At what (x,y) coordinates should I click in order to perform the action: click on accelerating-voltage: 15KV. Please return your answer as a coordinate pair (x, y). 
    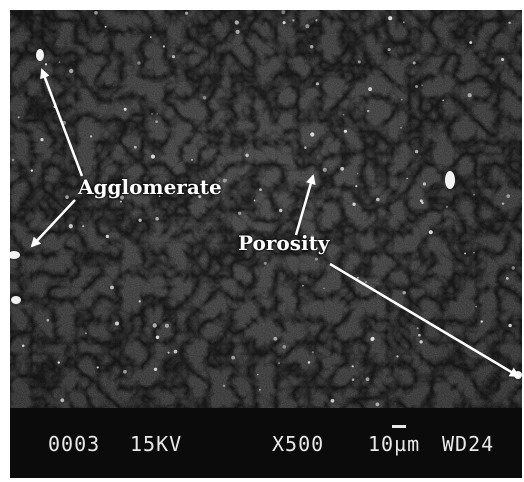
    Looking at the image, I should click on (156, 444).